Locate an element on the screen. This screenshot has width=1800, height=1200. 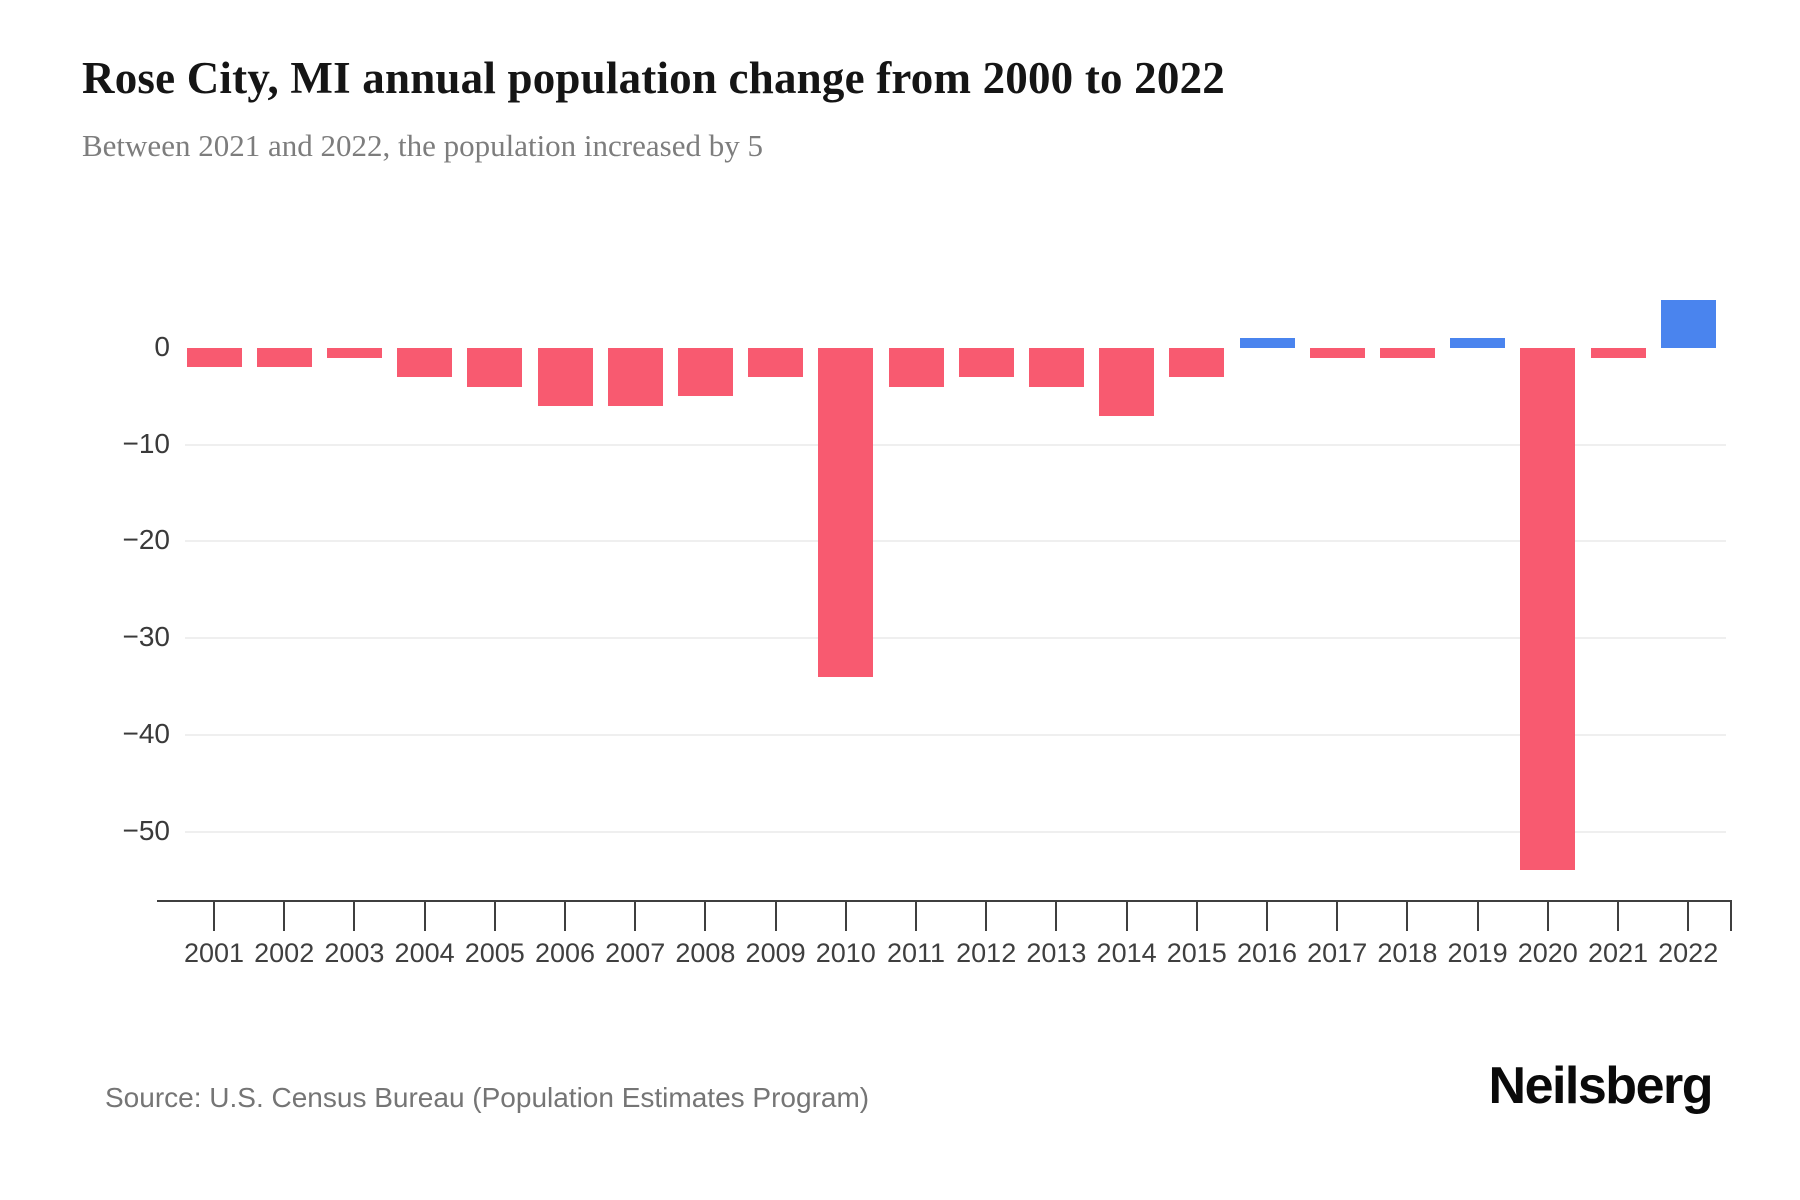
bar-2012 is located at coordinates (986, 362).